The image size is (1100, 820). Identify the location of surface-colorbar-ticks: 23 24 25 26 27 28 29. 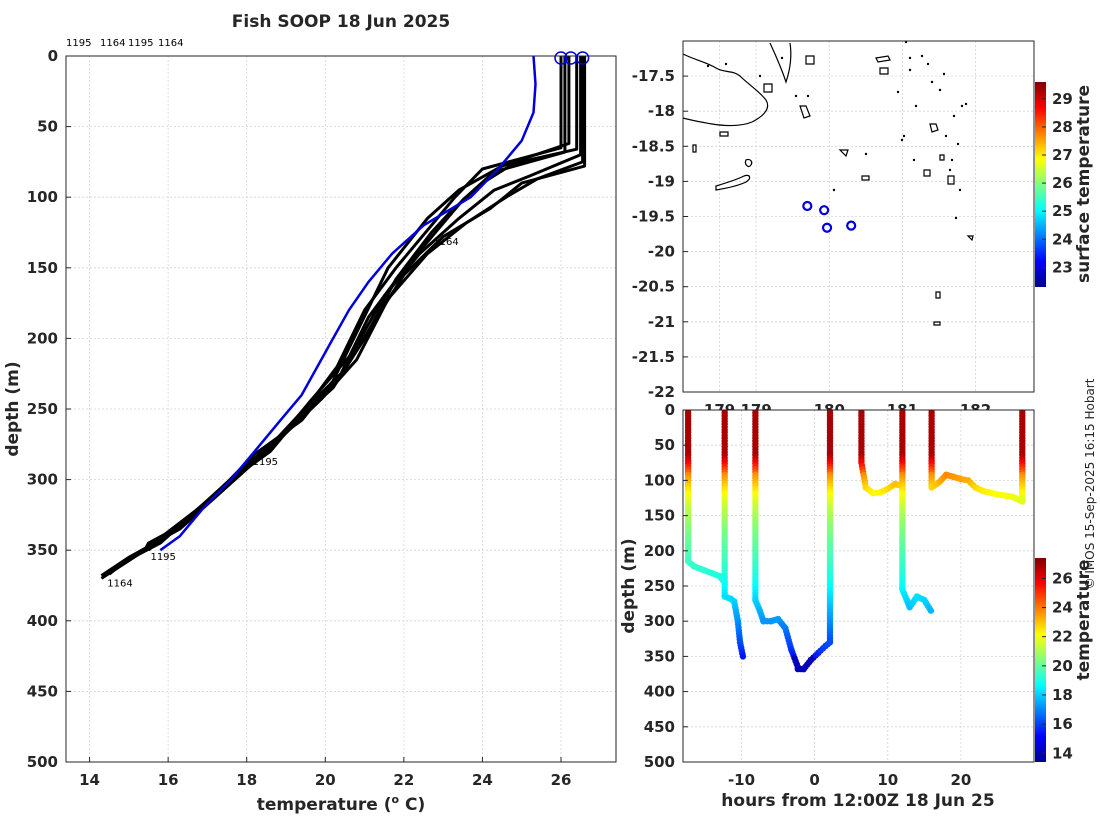
(1057, 183).